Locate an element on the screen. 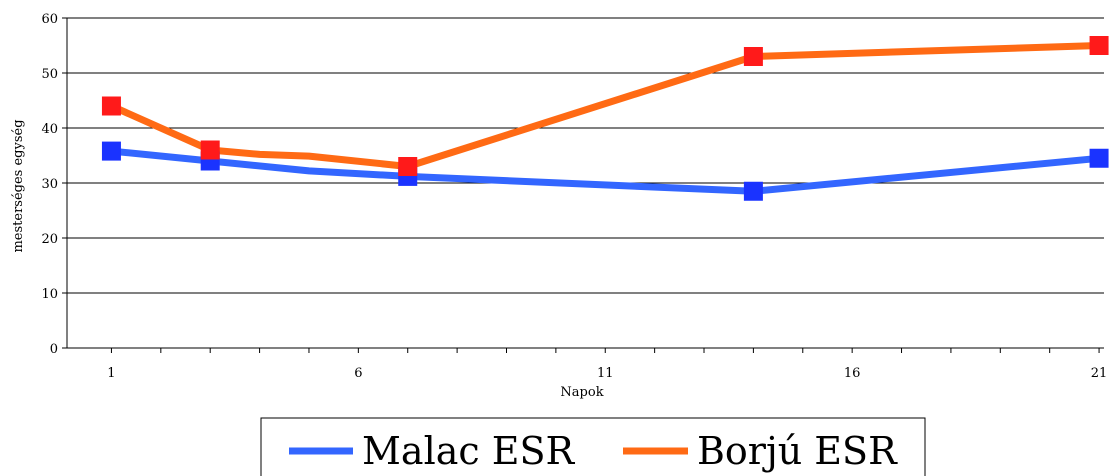 The image size is (1110, 476). x-tick-label-0: 1 is located at coordinates (111, 373).